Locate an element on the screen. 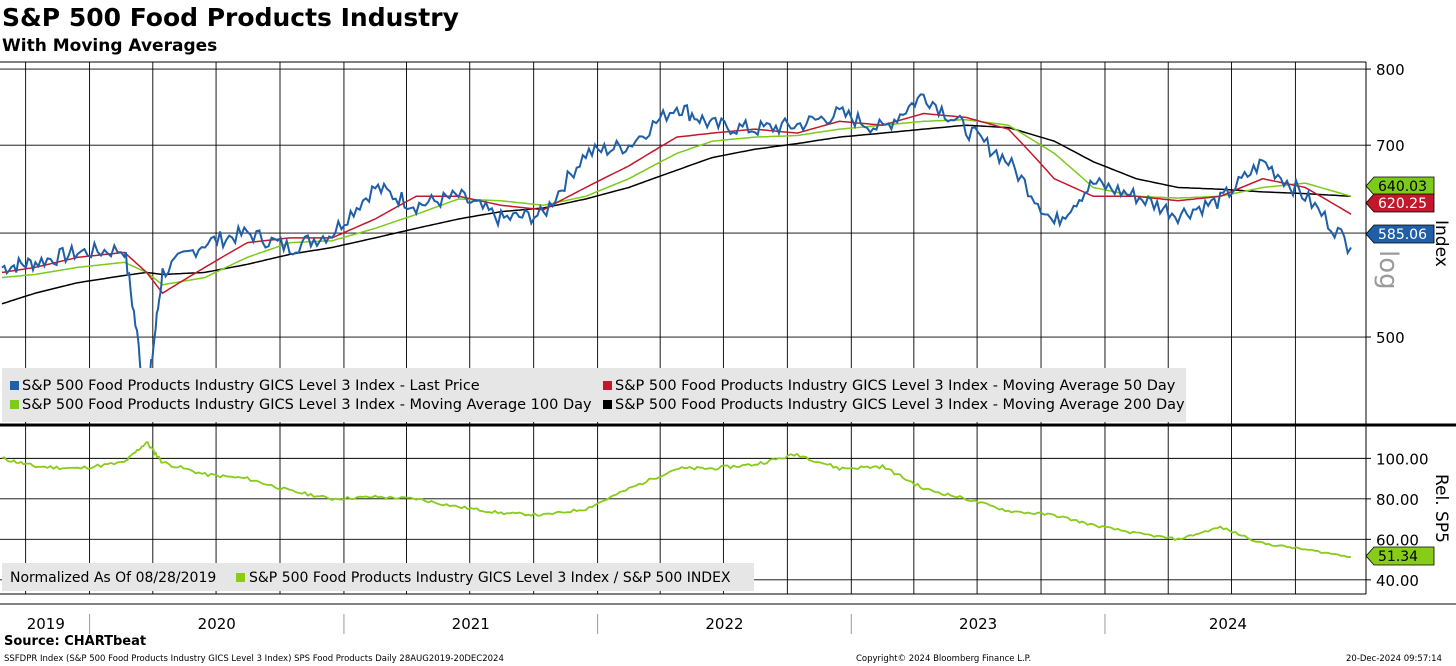 The height and width of the screenshot is (666, 1456). y-tick-label: 80.00 is located at coordinates (1397, 500).